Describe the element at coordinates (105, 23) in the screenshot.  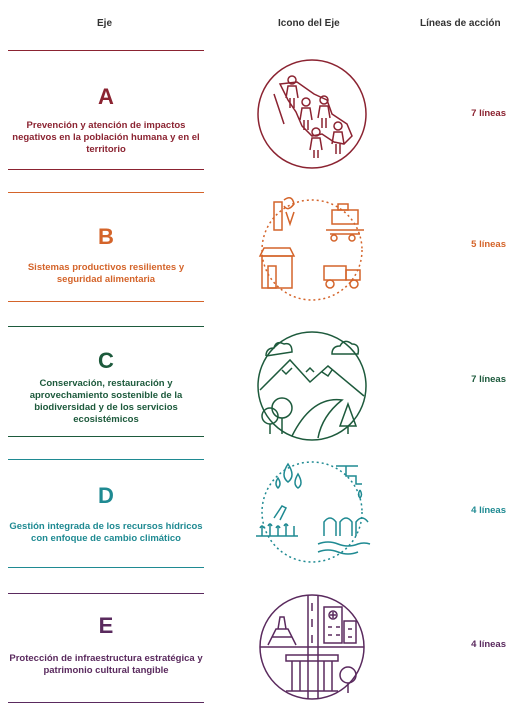
I see `header-eje: Eje` at that location.